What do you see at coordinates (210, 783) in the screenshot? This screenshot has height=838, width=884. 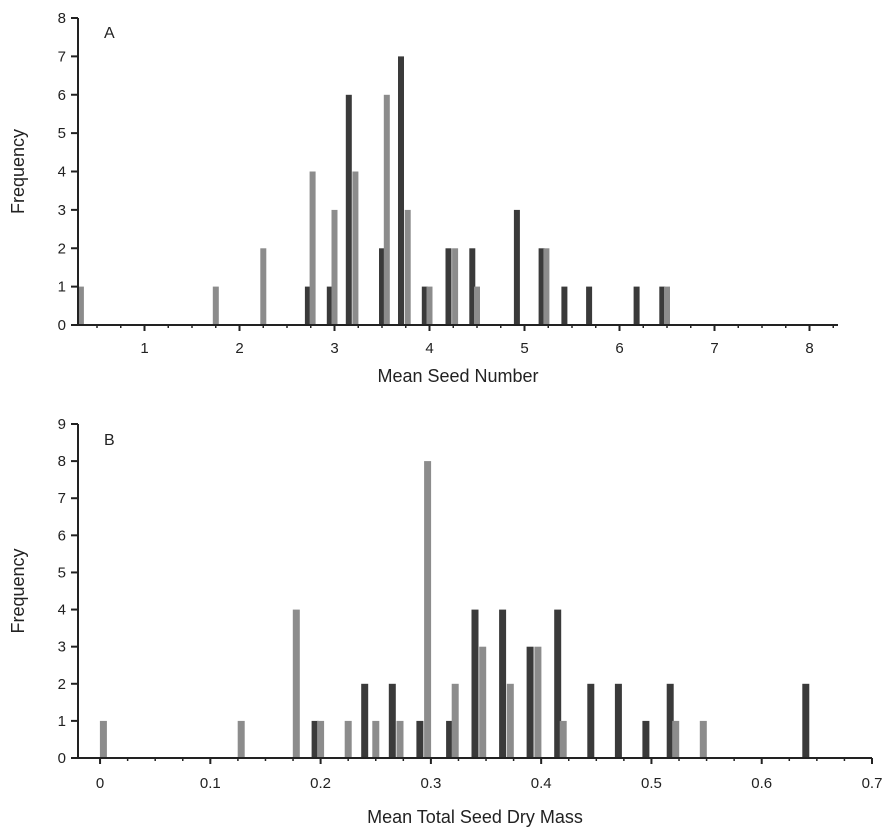 I see `x-tick-label: 0.1` at bounding box center [210, 783].